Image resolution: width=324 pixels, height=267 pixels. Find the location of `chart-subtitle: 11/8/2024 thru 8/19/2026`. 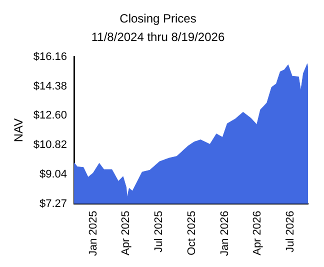

chart-subtitle: 11/8/2024 thru 8/19/2026 is located at coordinates (158, 37).